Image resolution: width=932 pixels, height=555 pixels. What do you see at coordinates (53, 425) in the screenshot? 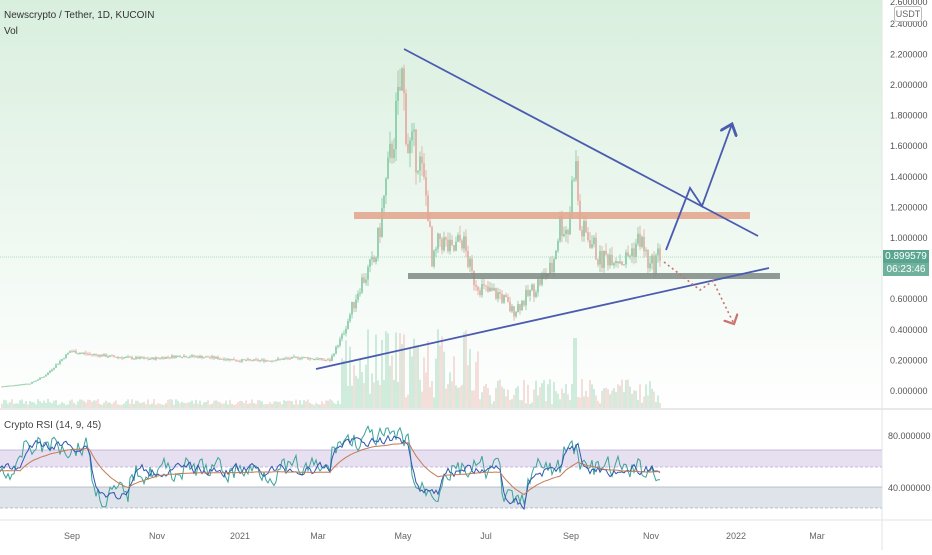
I see `rsi-indicator-label: Crypto RSI (14, 9, 45)` at bounding box center [53, 425].